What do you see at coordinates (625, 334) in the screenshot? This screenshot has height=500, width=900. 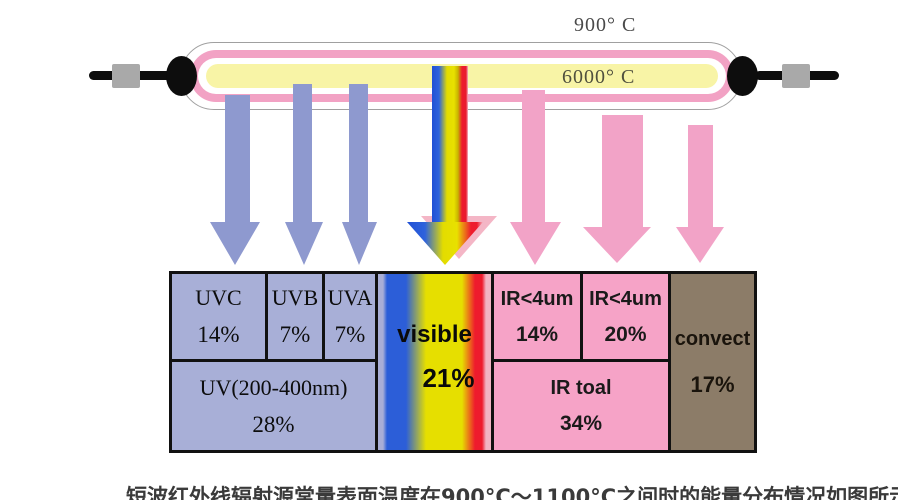 I see `ir-long-value: 20%` at bounding box center [625, 334].